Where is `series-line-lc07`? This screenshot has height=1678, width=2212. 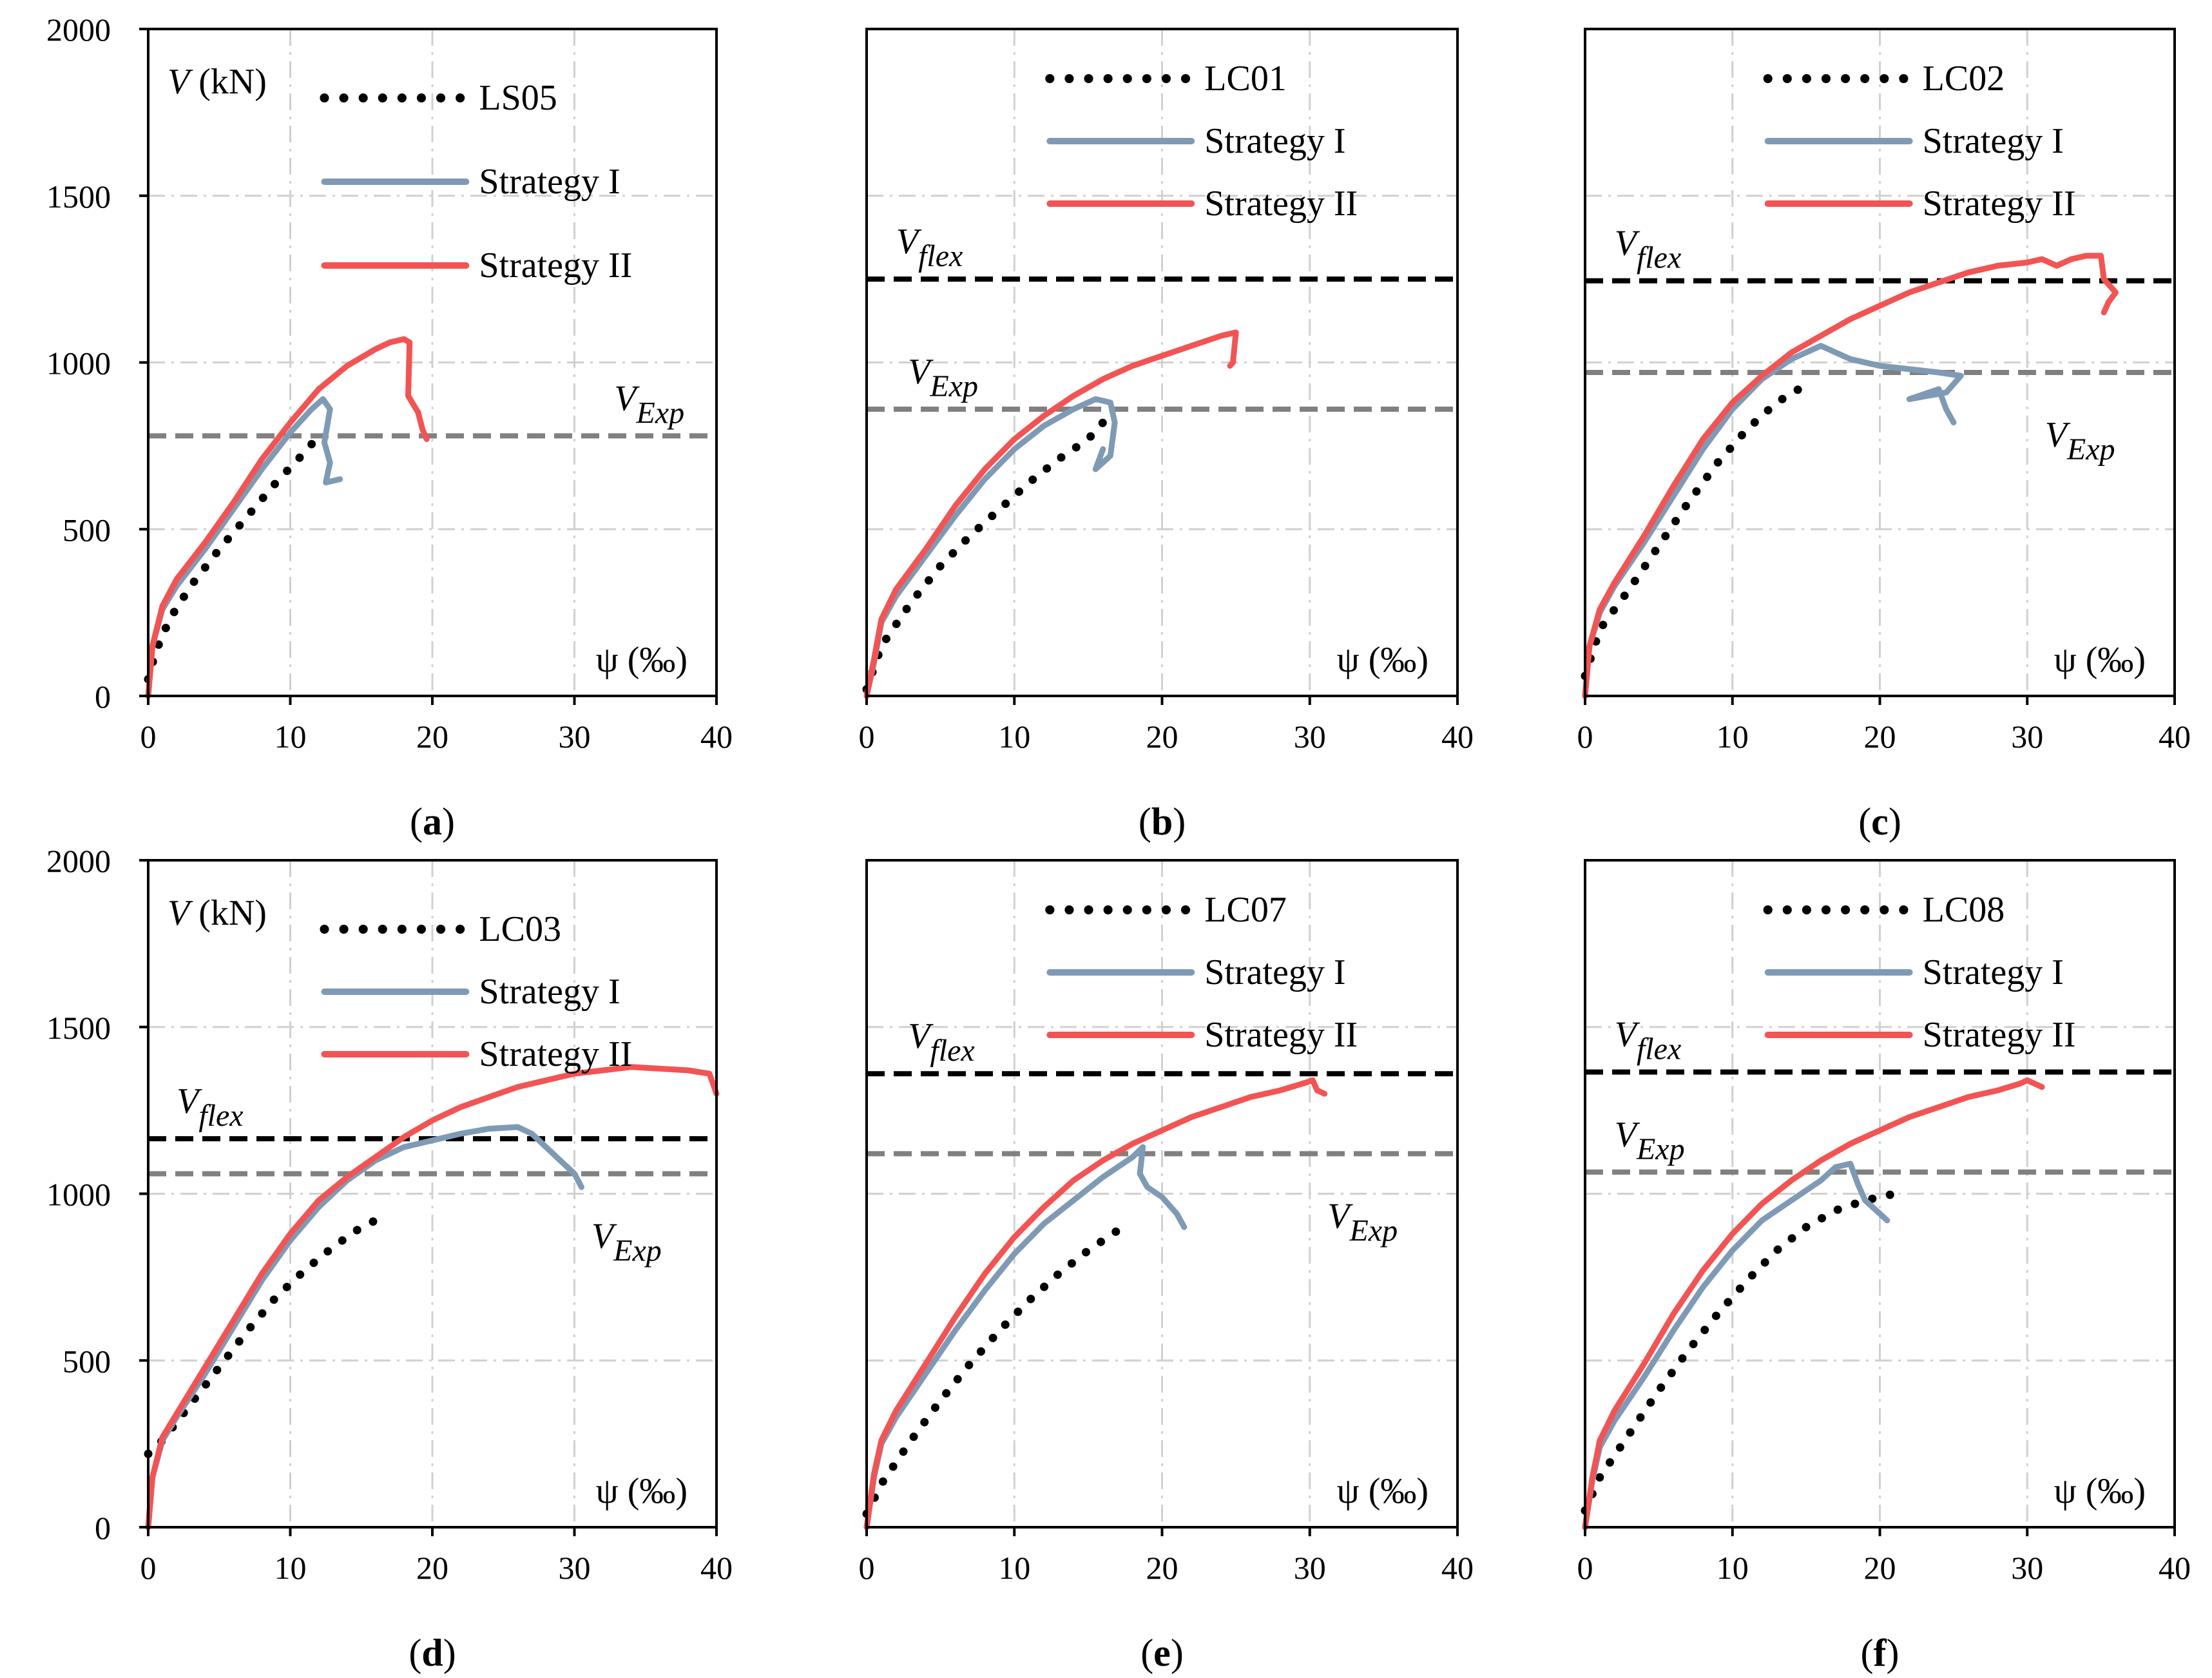 series-line-lc07 is located at coordinates (992, 1372).